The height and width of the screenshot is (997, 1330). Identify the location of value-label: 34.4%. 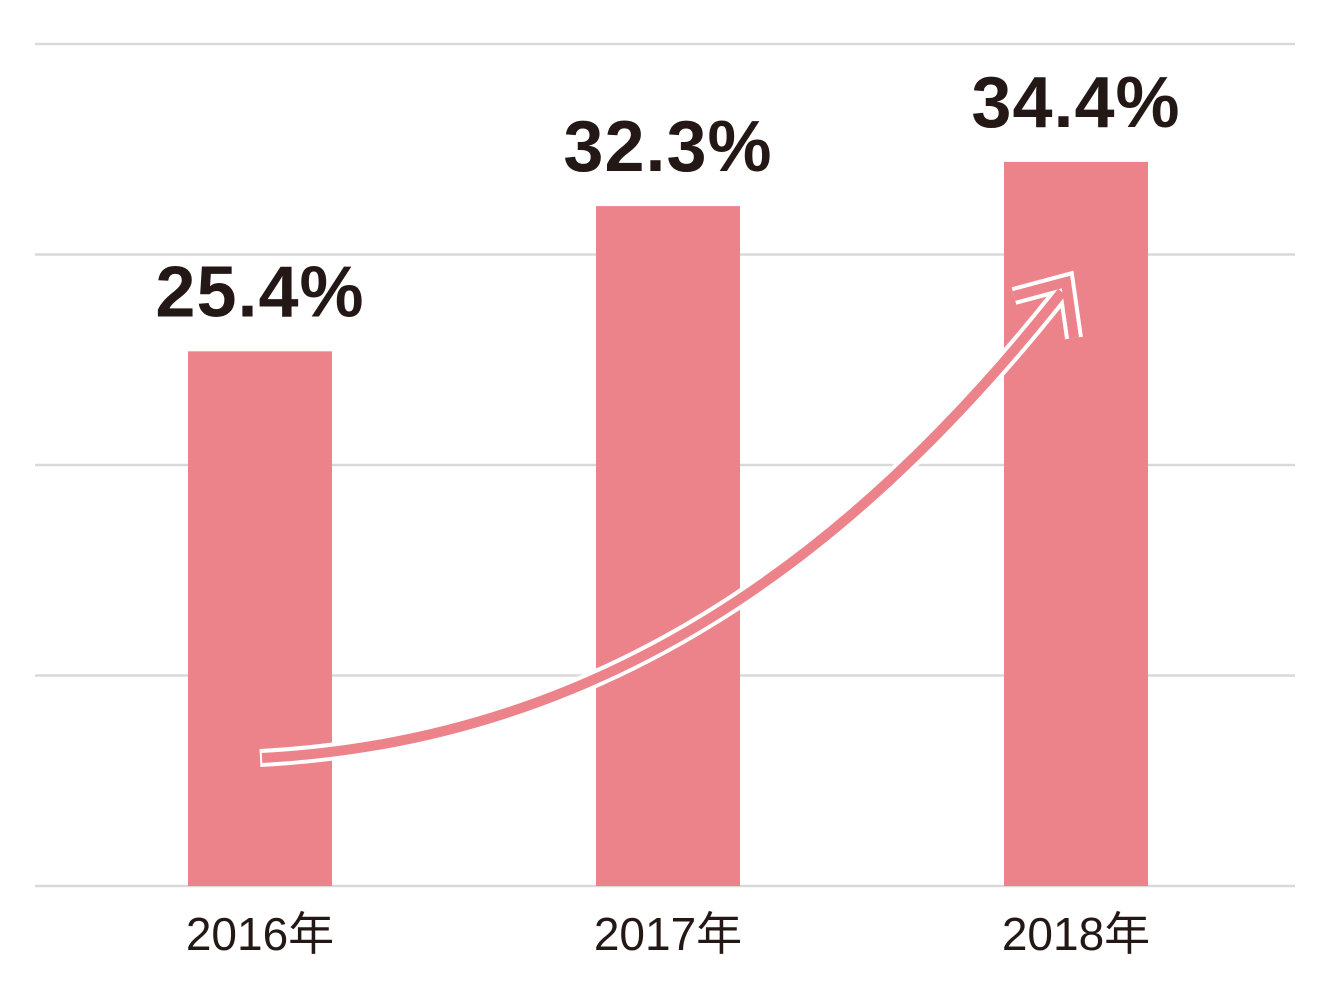
(1075, 103).